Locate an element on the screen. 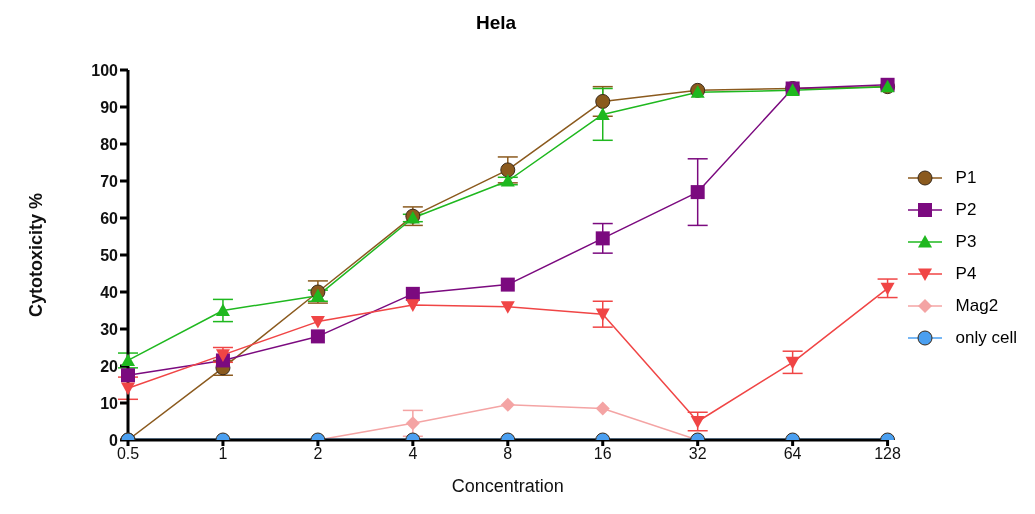 This screenshot has height=514, width=1035. x-tick-label: 8 is located at coordinates (508, 454).